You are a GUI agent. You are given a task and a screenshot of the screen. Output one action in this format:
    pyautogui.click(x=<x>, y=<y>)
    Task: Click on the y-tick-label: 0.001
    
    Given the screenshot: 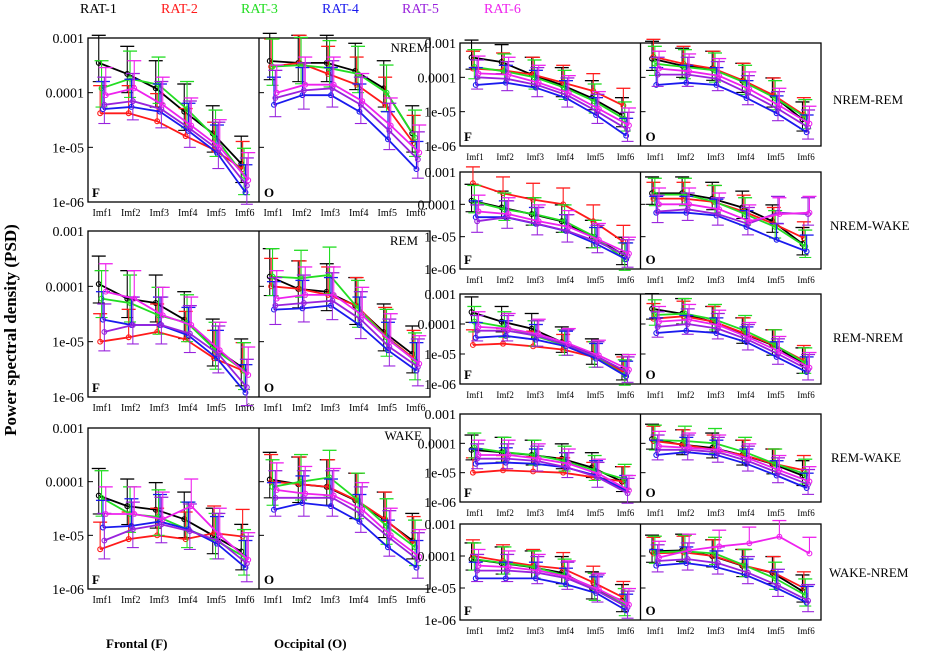 What is the action you would take?
    pyautogui.click(x=69, y=39)
    